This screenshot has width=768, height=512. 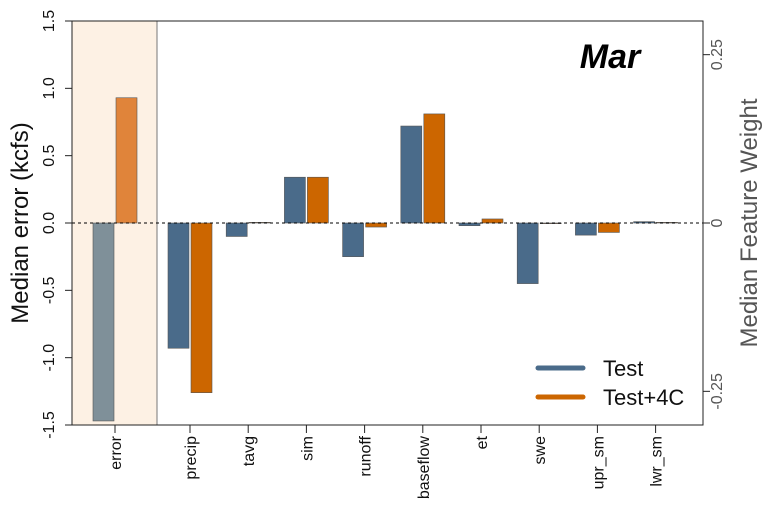 What do you see at coordinates (49, 290) in the screenshot?
I see `left-tick-label: -0.5` at bounding box center [49, 290].